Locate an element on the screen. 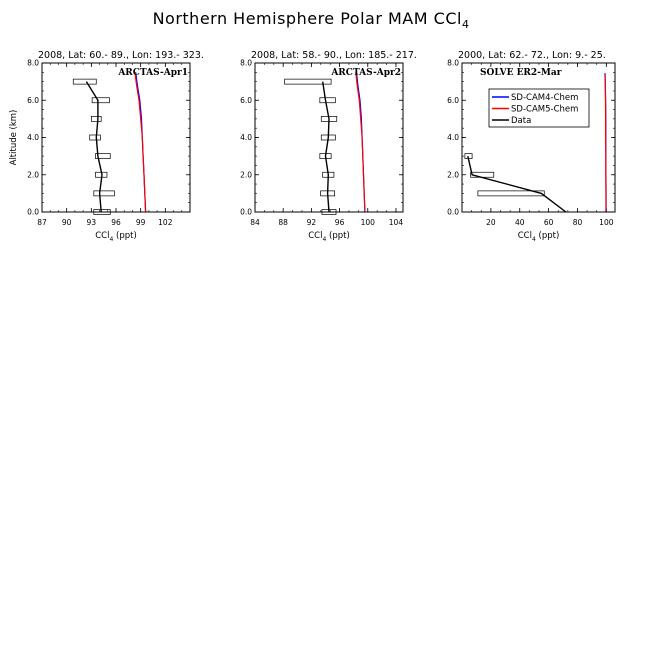  panel-label: SOLVE ER2-Mar is located at coordinates (521, 73).